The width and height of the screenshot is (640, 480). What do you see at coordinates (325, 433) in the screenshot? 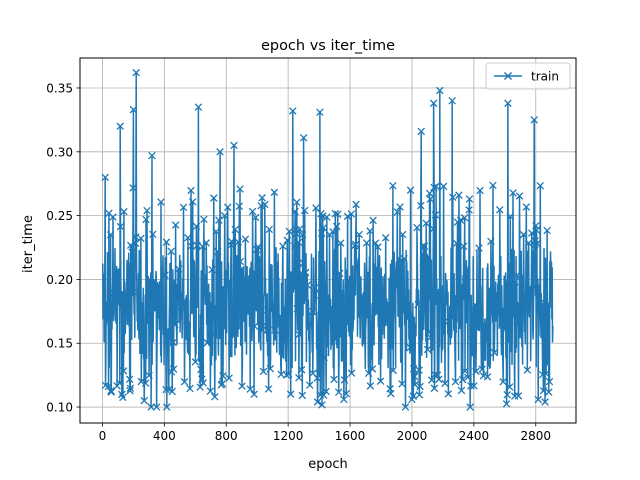
I see `x-axis-ticks: 0 400 800 1200 1600 2000 2400 2800` at bounding box center [325, 433].